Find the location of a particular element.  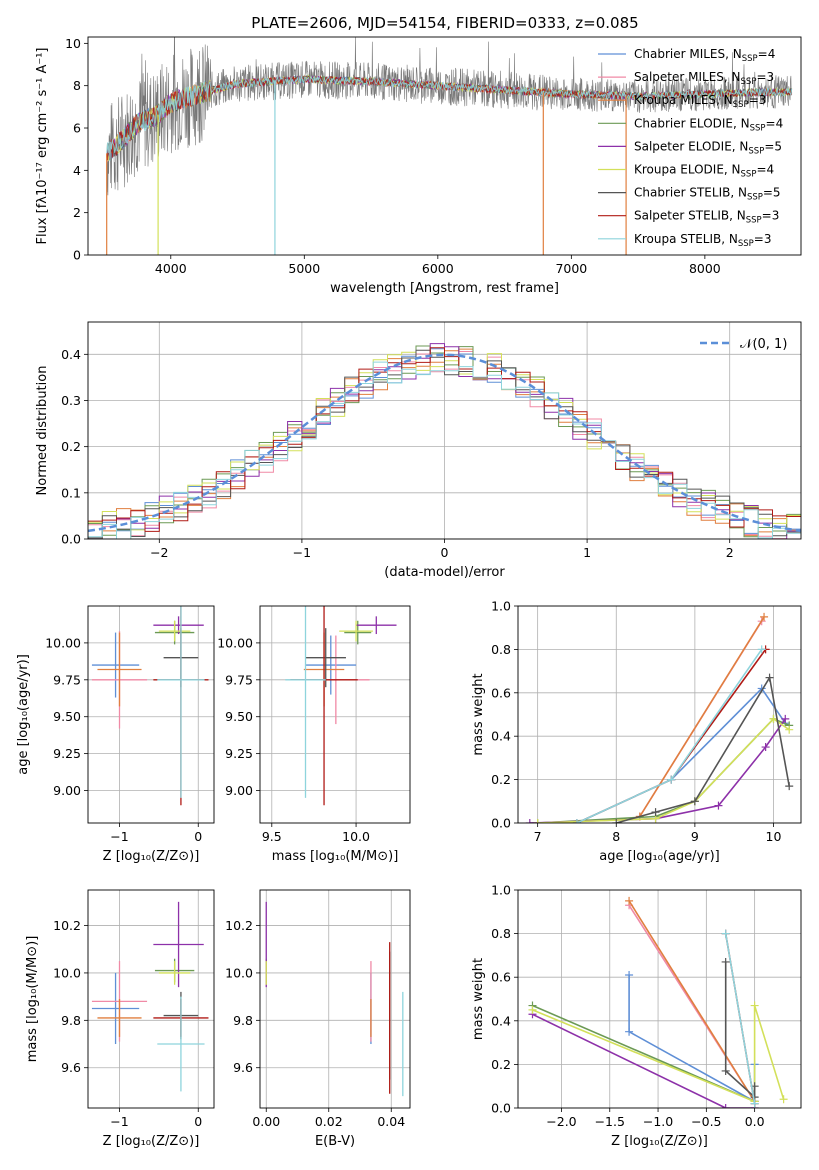

y-tick-label: 4 is located at coordinates (77, 170).